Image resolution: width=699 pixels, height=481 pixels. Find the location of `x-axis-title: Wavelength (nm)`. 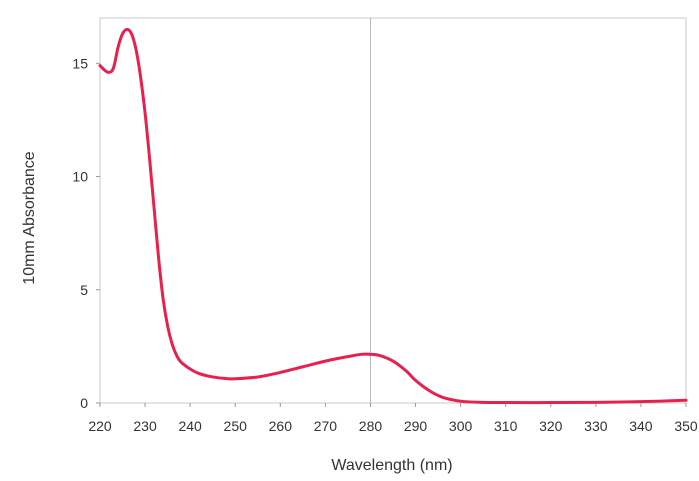

x-axis-title: Wavelength (nm) is located at coordinates (391, 465).